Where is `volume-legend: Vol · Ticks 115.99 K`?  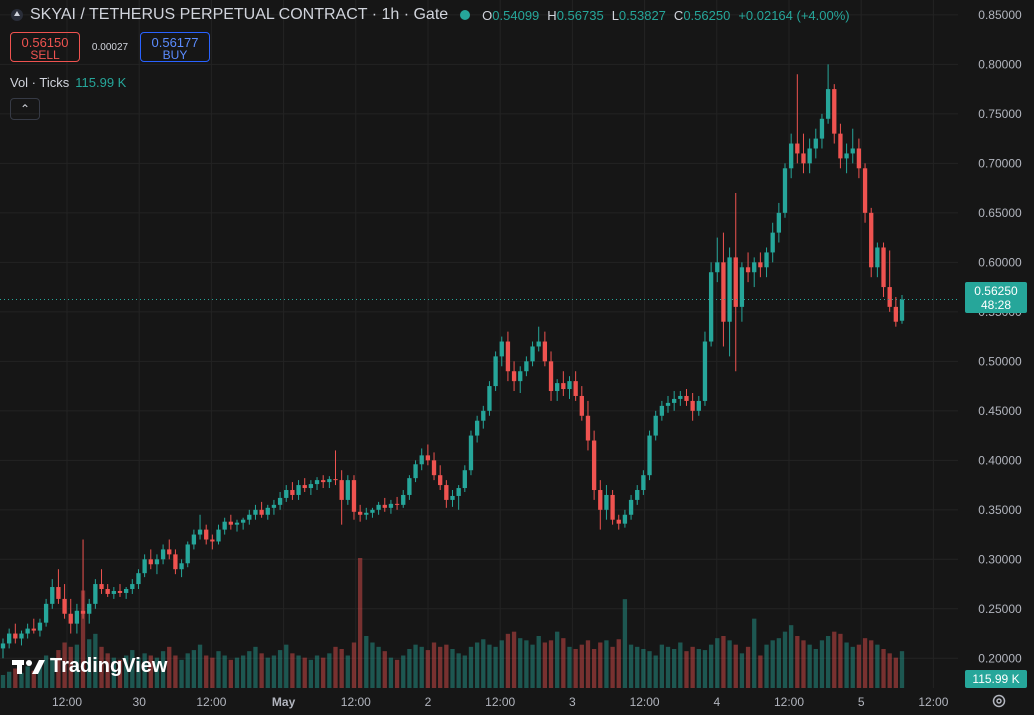
volume-legend: Vol · Ticks 115.99 K is located at coordinates (68, 82).